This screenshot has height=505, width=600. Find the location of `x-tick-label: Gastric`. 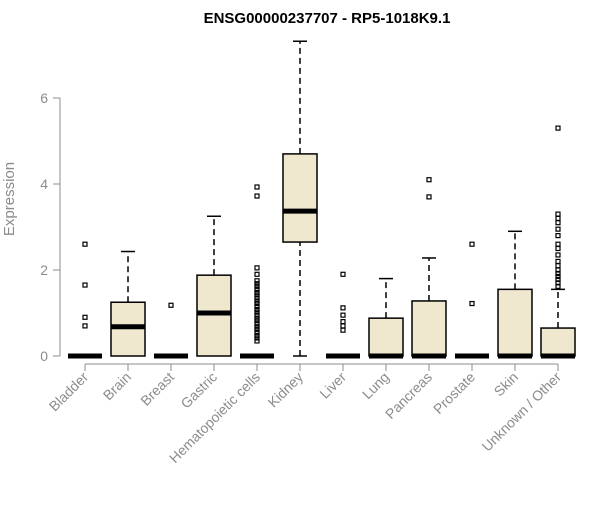

x-tick-label: Gastric is located at coordinates (198, 390).